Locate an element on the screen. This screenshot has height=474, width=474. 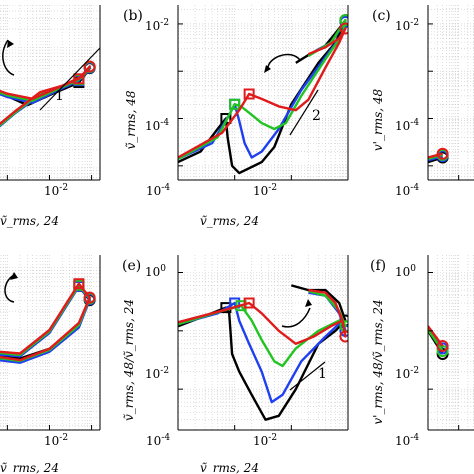
panel-0-frame is located at coordinates (50, 93).